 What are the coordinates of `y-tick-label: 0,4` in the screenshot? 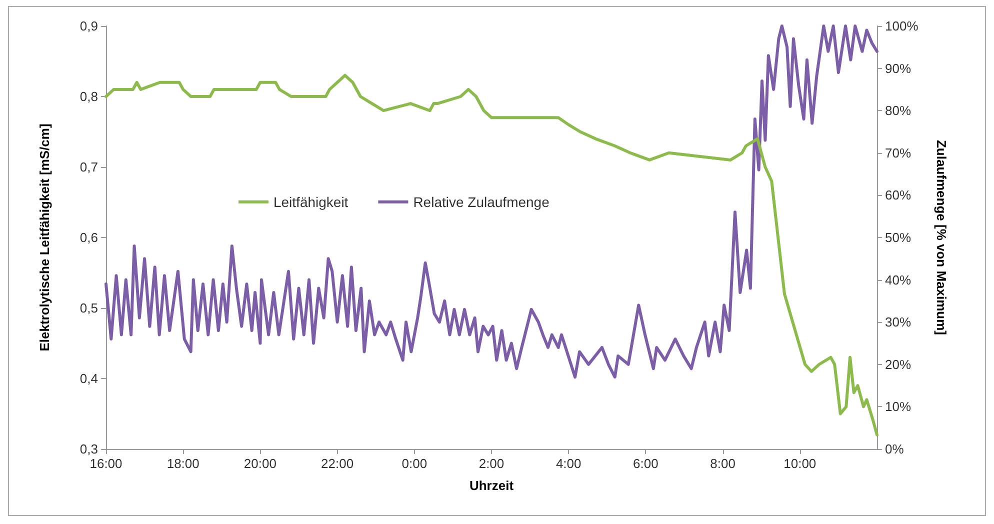 It's located at (89, 378).